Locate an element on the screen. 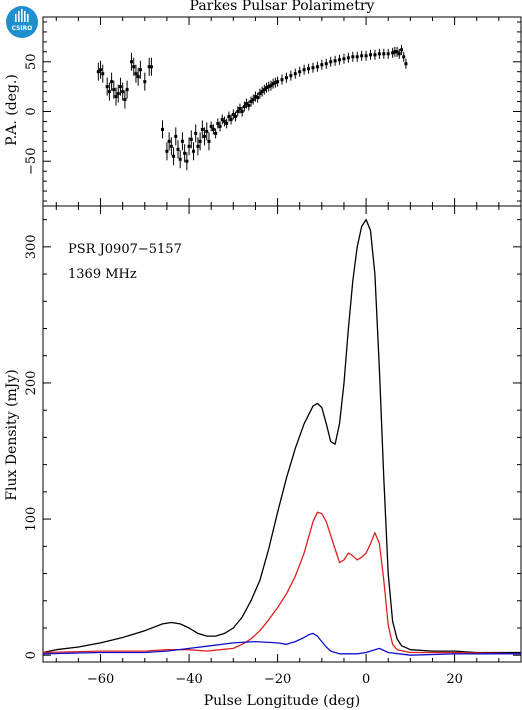 The image size is (522, 710). flux-xtick-label: 20 is located at coordinates (454, 679).